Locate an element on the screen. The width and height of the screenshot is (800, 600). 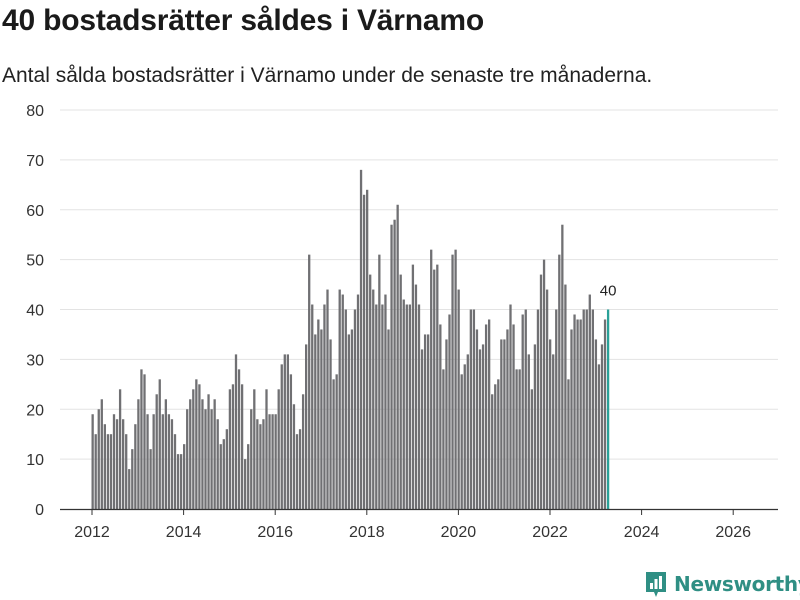
x-axis: 2012 2014 2016 2018 2020 2022 2024 2026 is located at coordinates (419, 524).